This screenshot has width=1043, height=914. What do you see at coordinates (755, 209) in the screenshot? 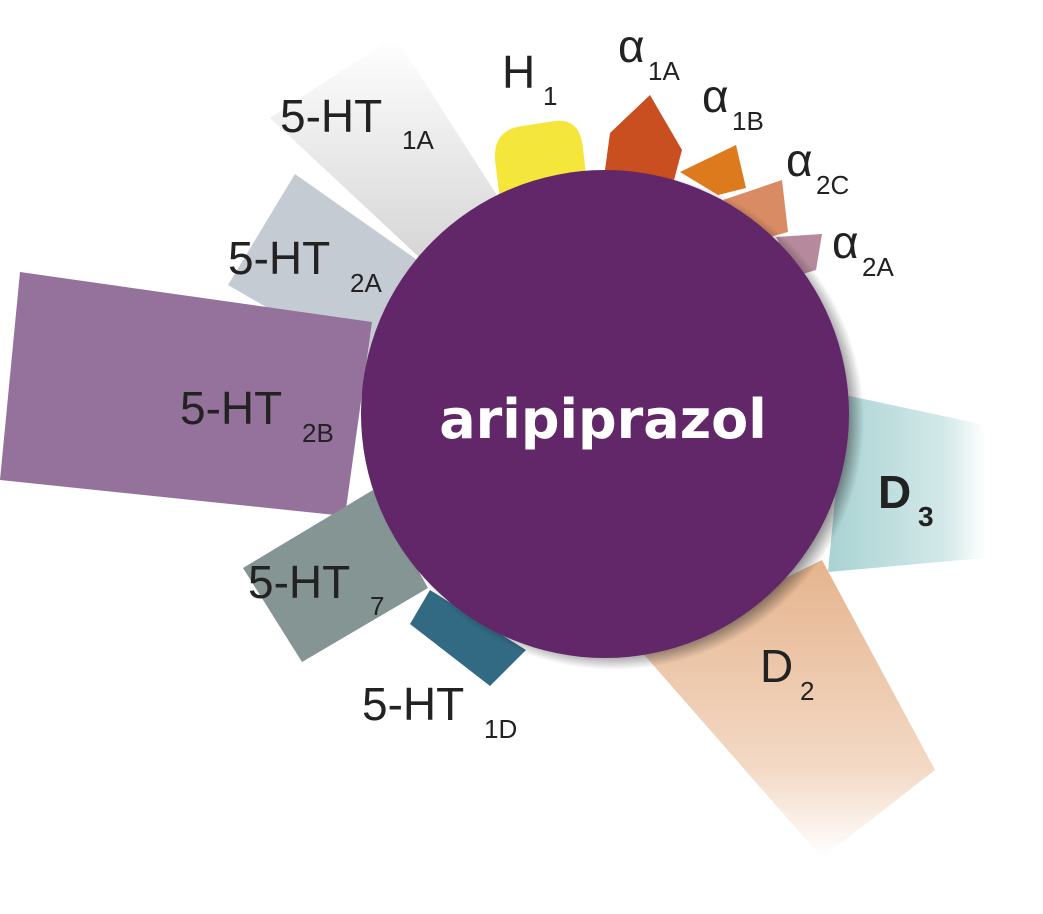
I see `a2c-wedge` at bounding box center [755, 209].